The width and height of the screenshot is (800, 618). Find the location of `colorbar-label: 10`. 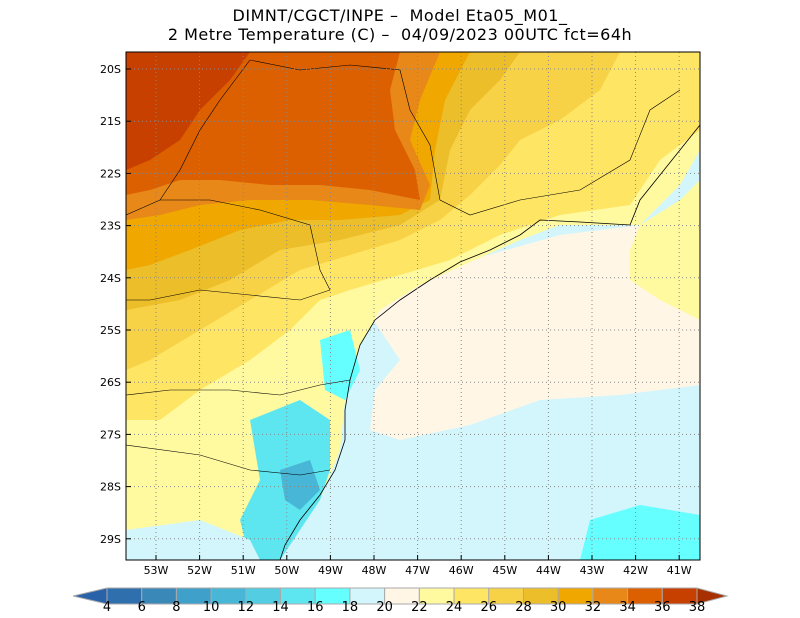

colorbar-label: 10 is located at coordinates (211, 607).